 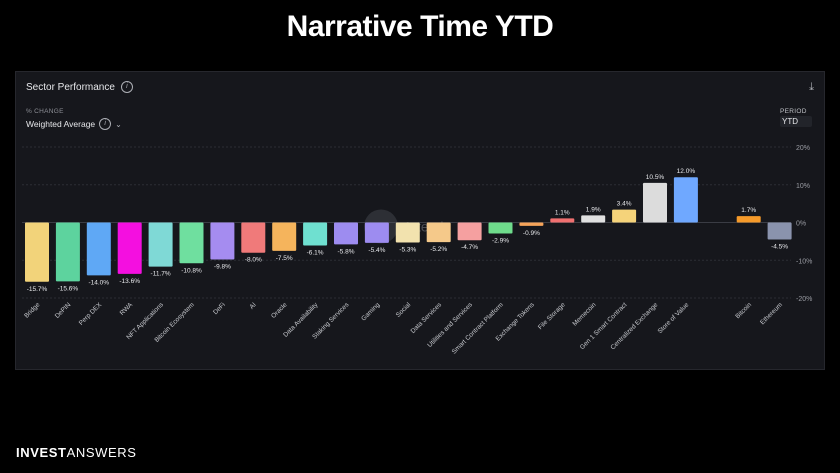 I want to click on data-label: -4.7%, so click(x=469, y=247).